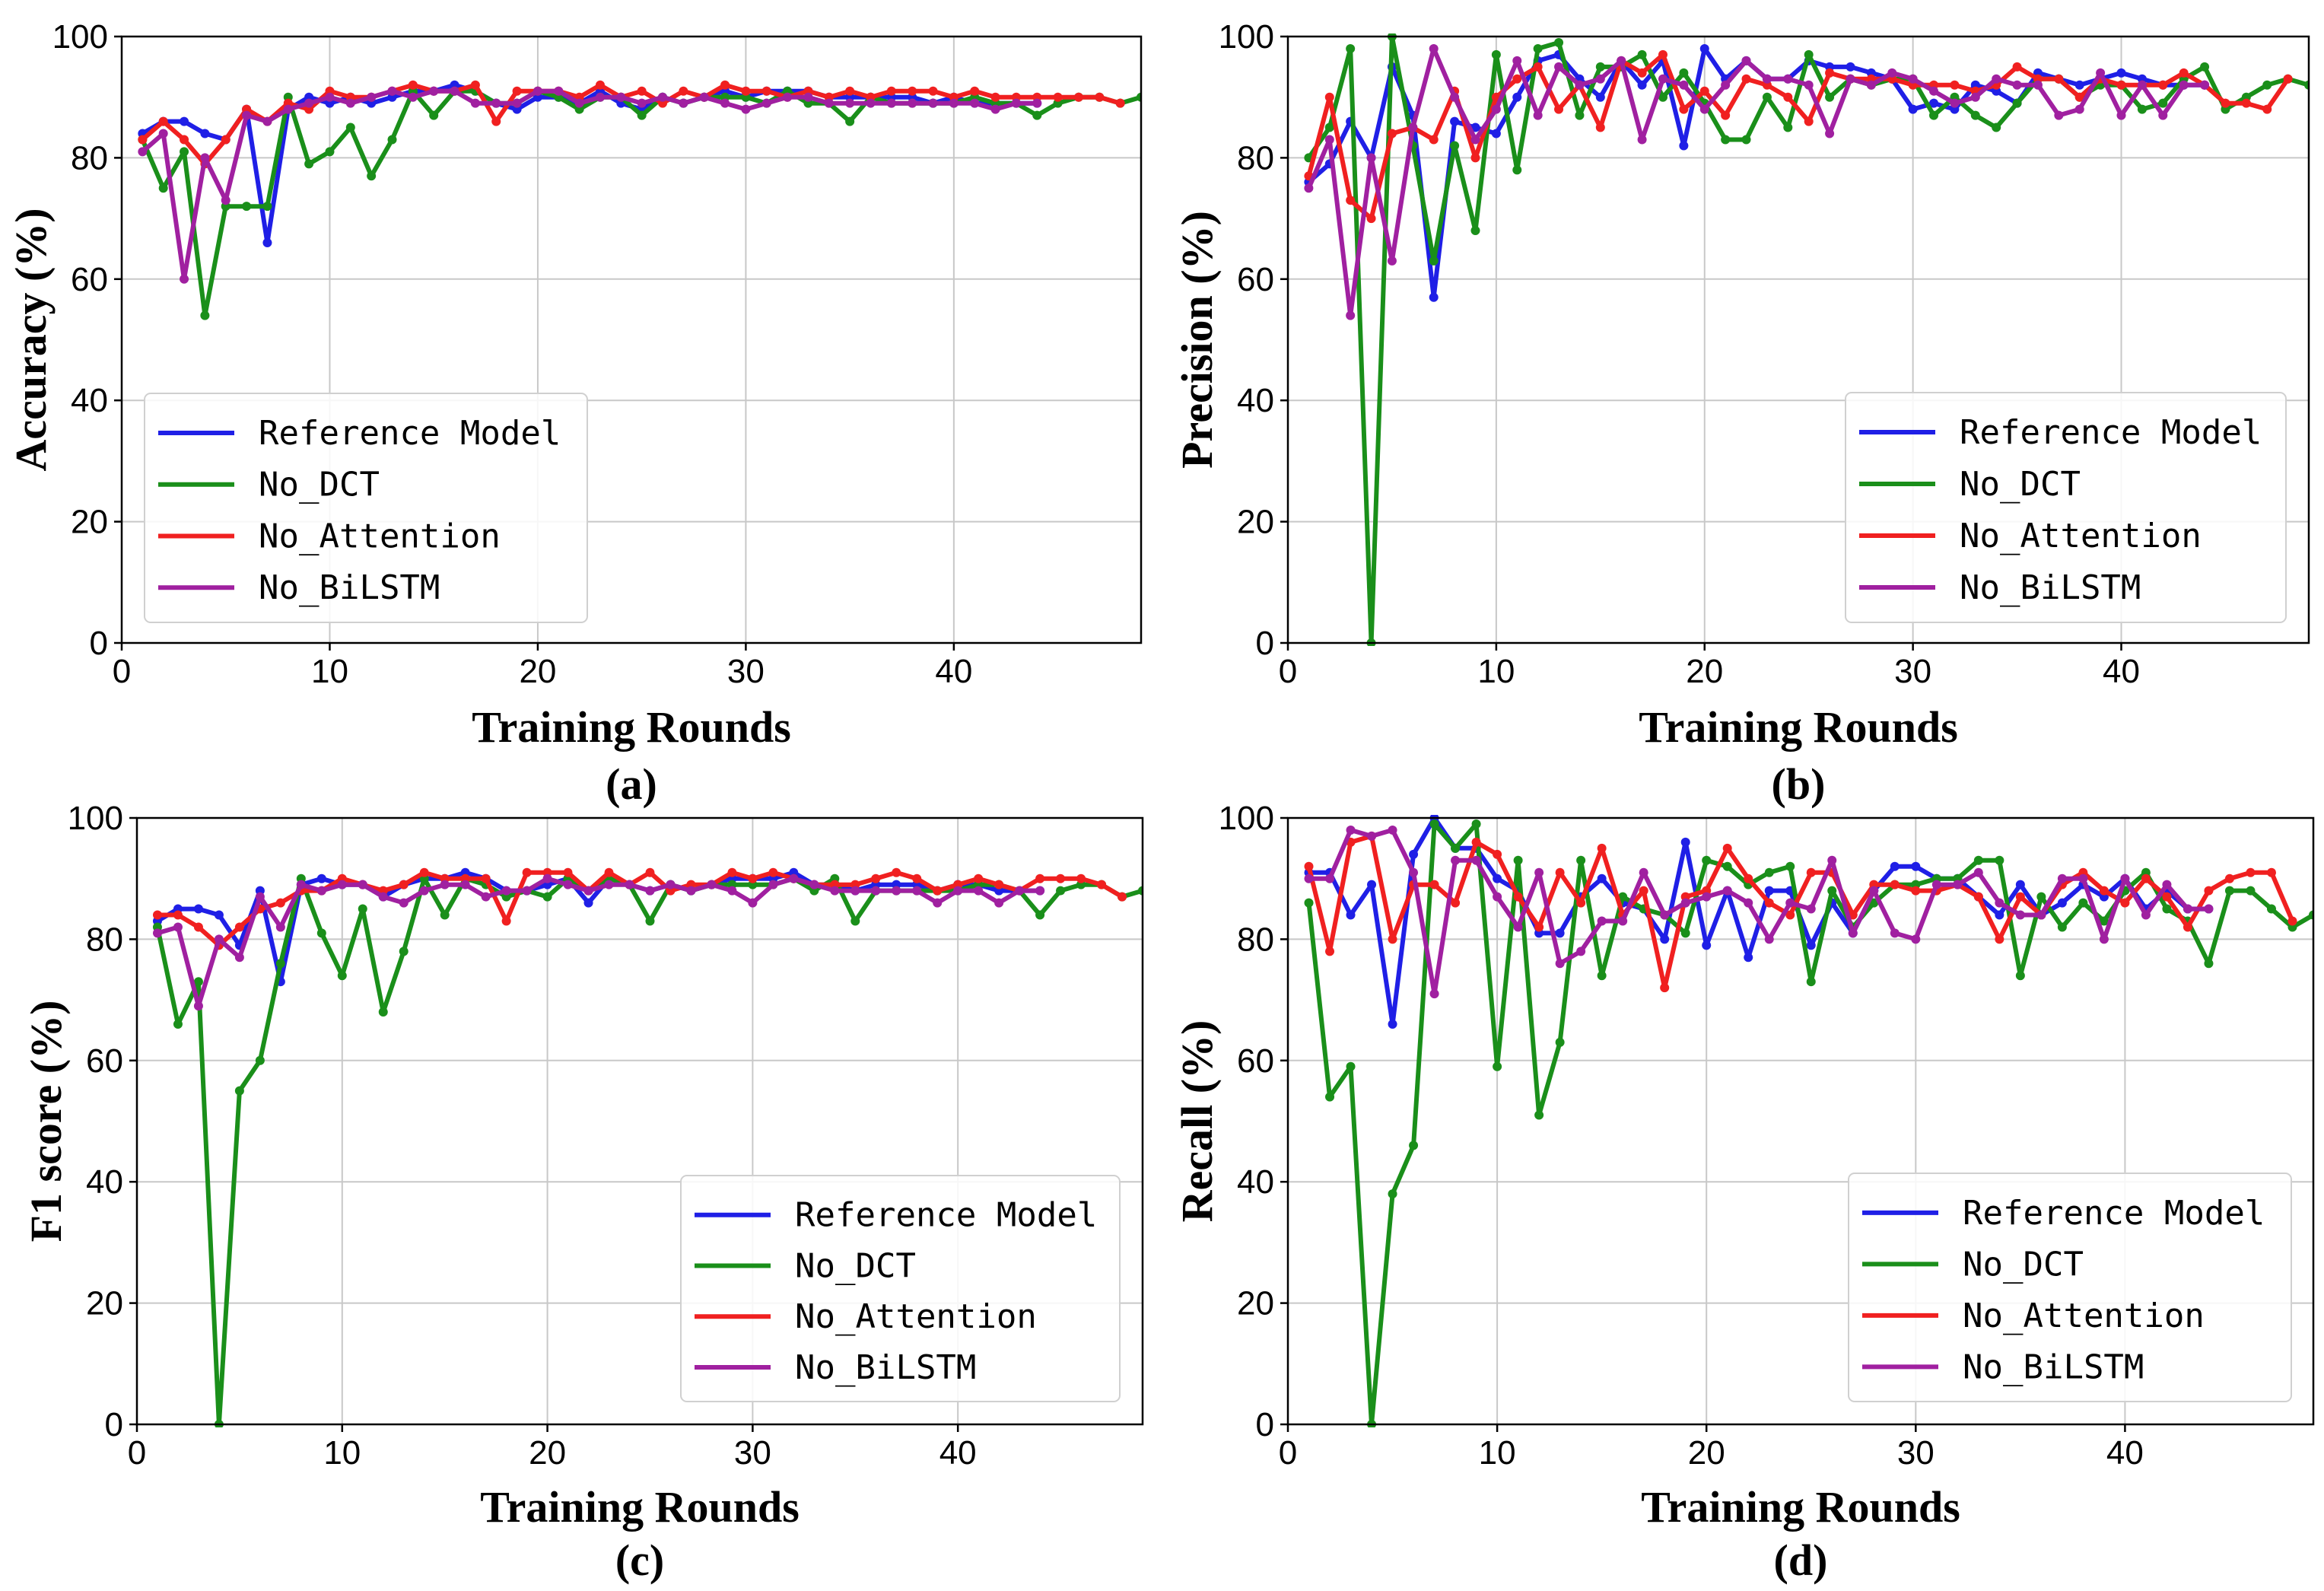 Image resolution: width=2324 pixels, height=1591 pixels. I want to click on y-tick-label: 40, so click(105, 1182).